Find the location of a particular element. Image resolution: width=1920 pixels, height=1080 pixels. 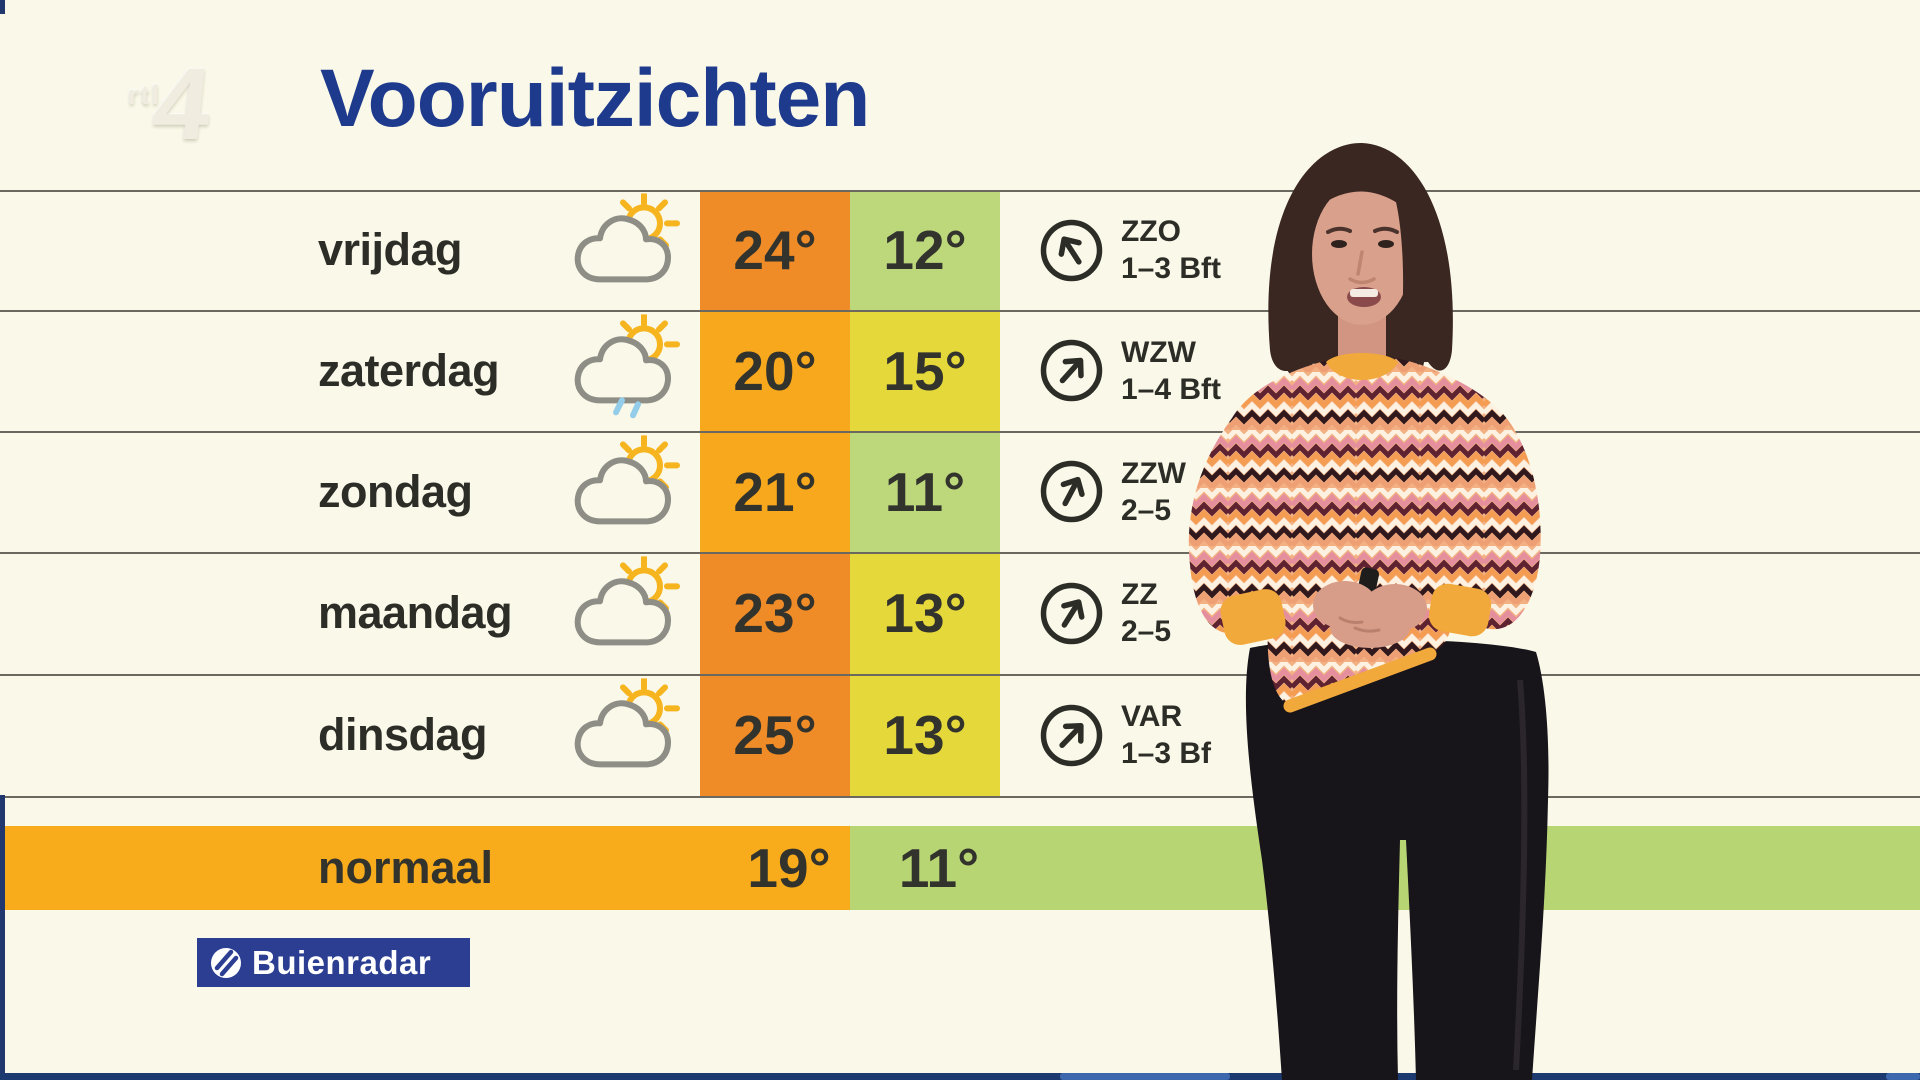

normal-label: normaal is located at coordinates (406, 867).